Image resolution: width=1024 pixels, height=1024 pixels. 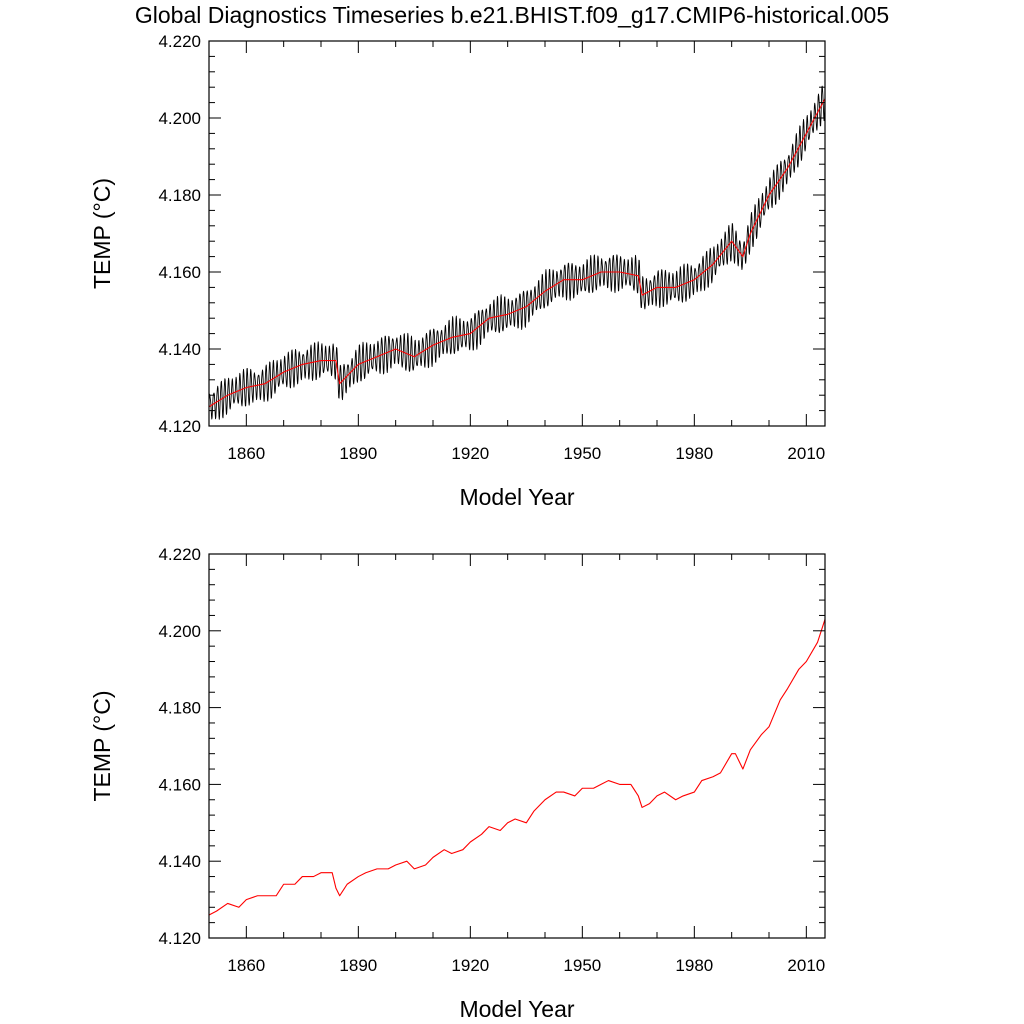 I want to click on panel-2-y-tick-label: 4.160, so click(x=179, y=784).